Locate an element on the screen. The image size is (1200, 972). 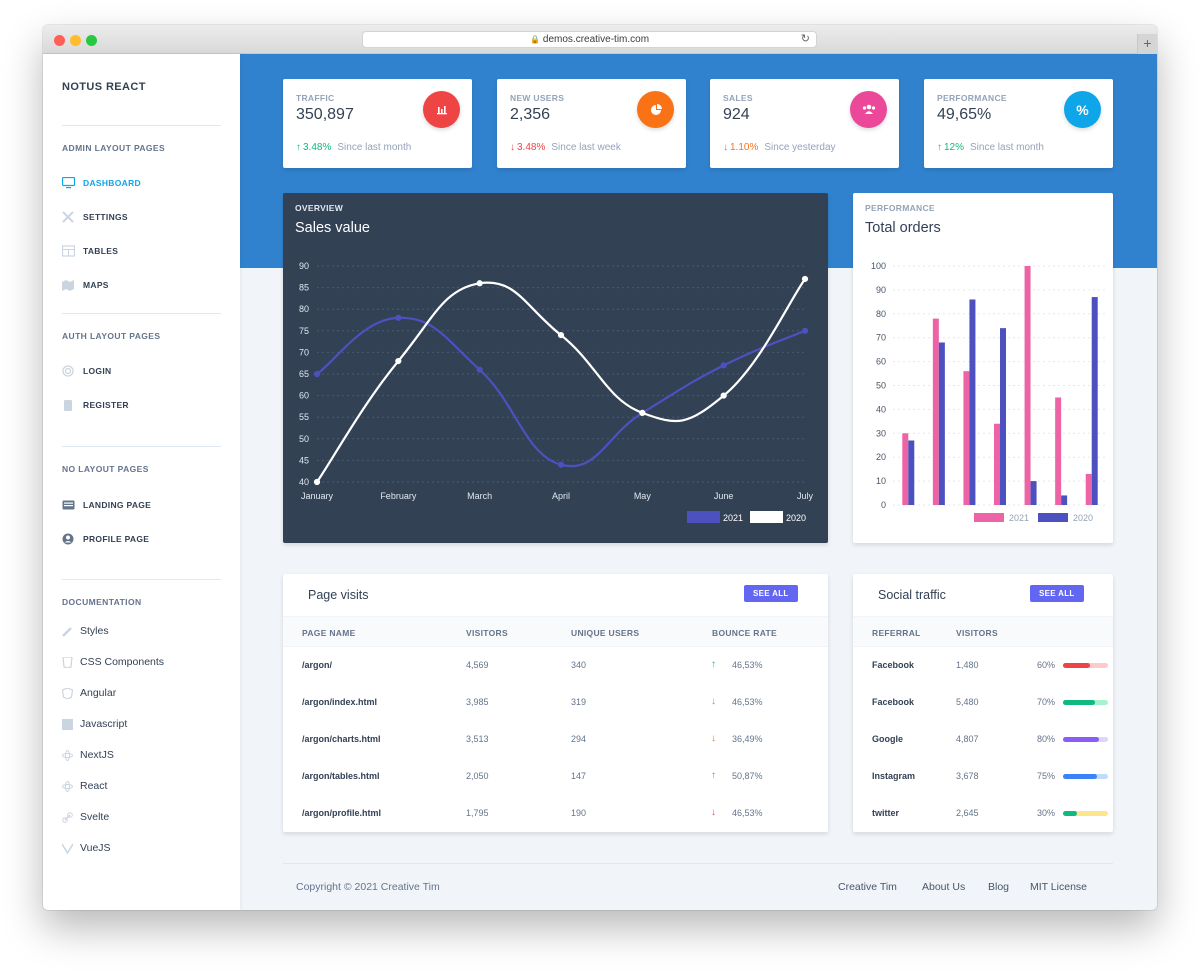
newspaper-icon is located at coordinates (68, 505).